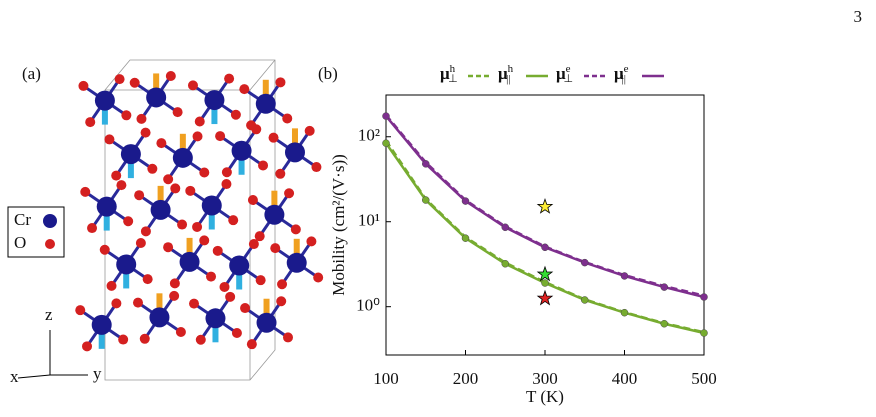 The height and width of the screenshot is (417, 876). Describe the element at coordinates (508, 79) in the screenshot. I see `legend-label-part: ||` at that location.